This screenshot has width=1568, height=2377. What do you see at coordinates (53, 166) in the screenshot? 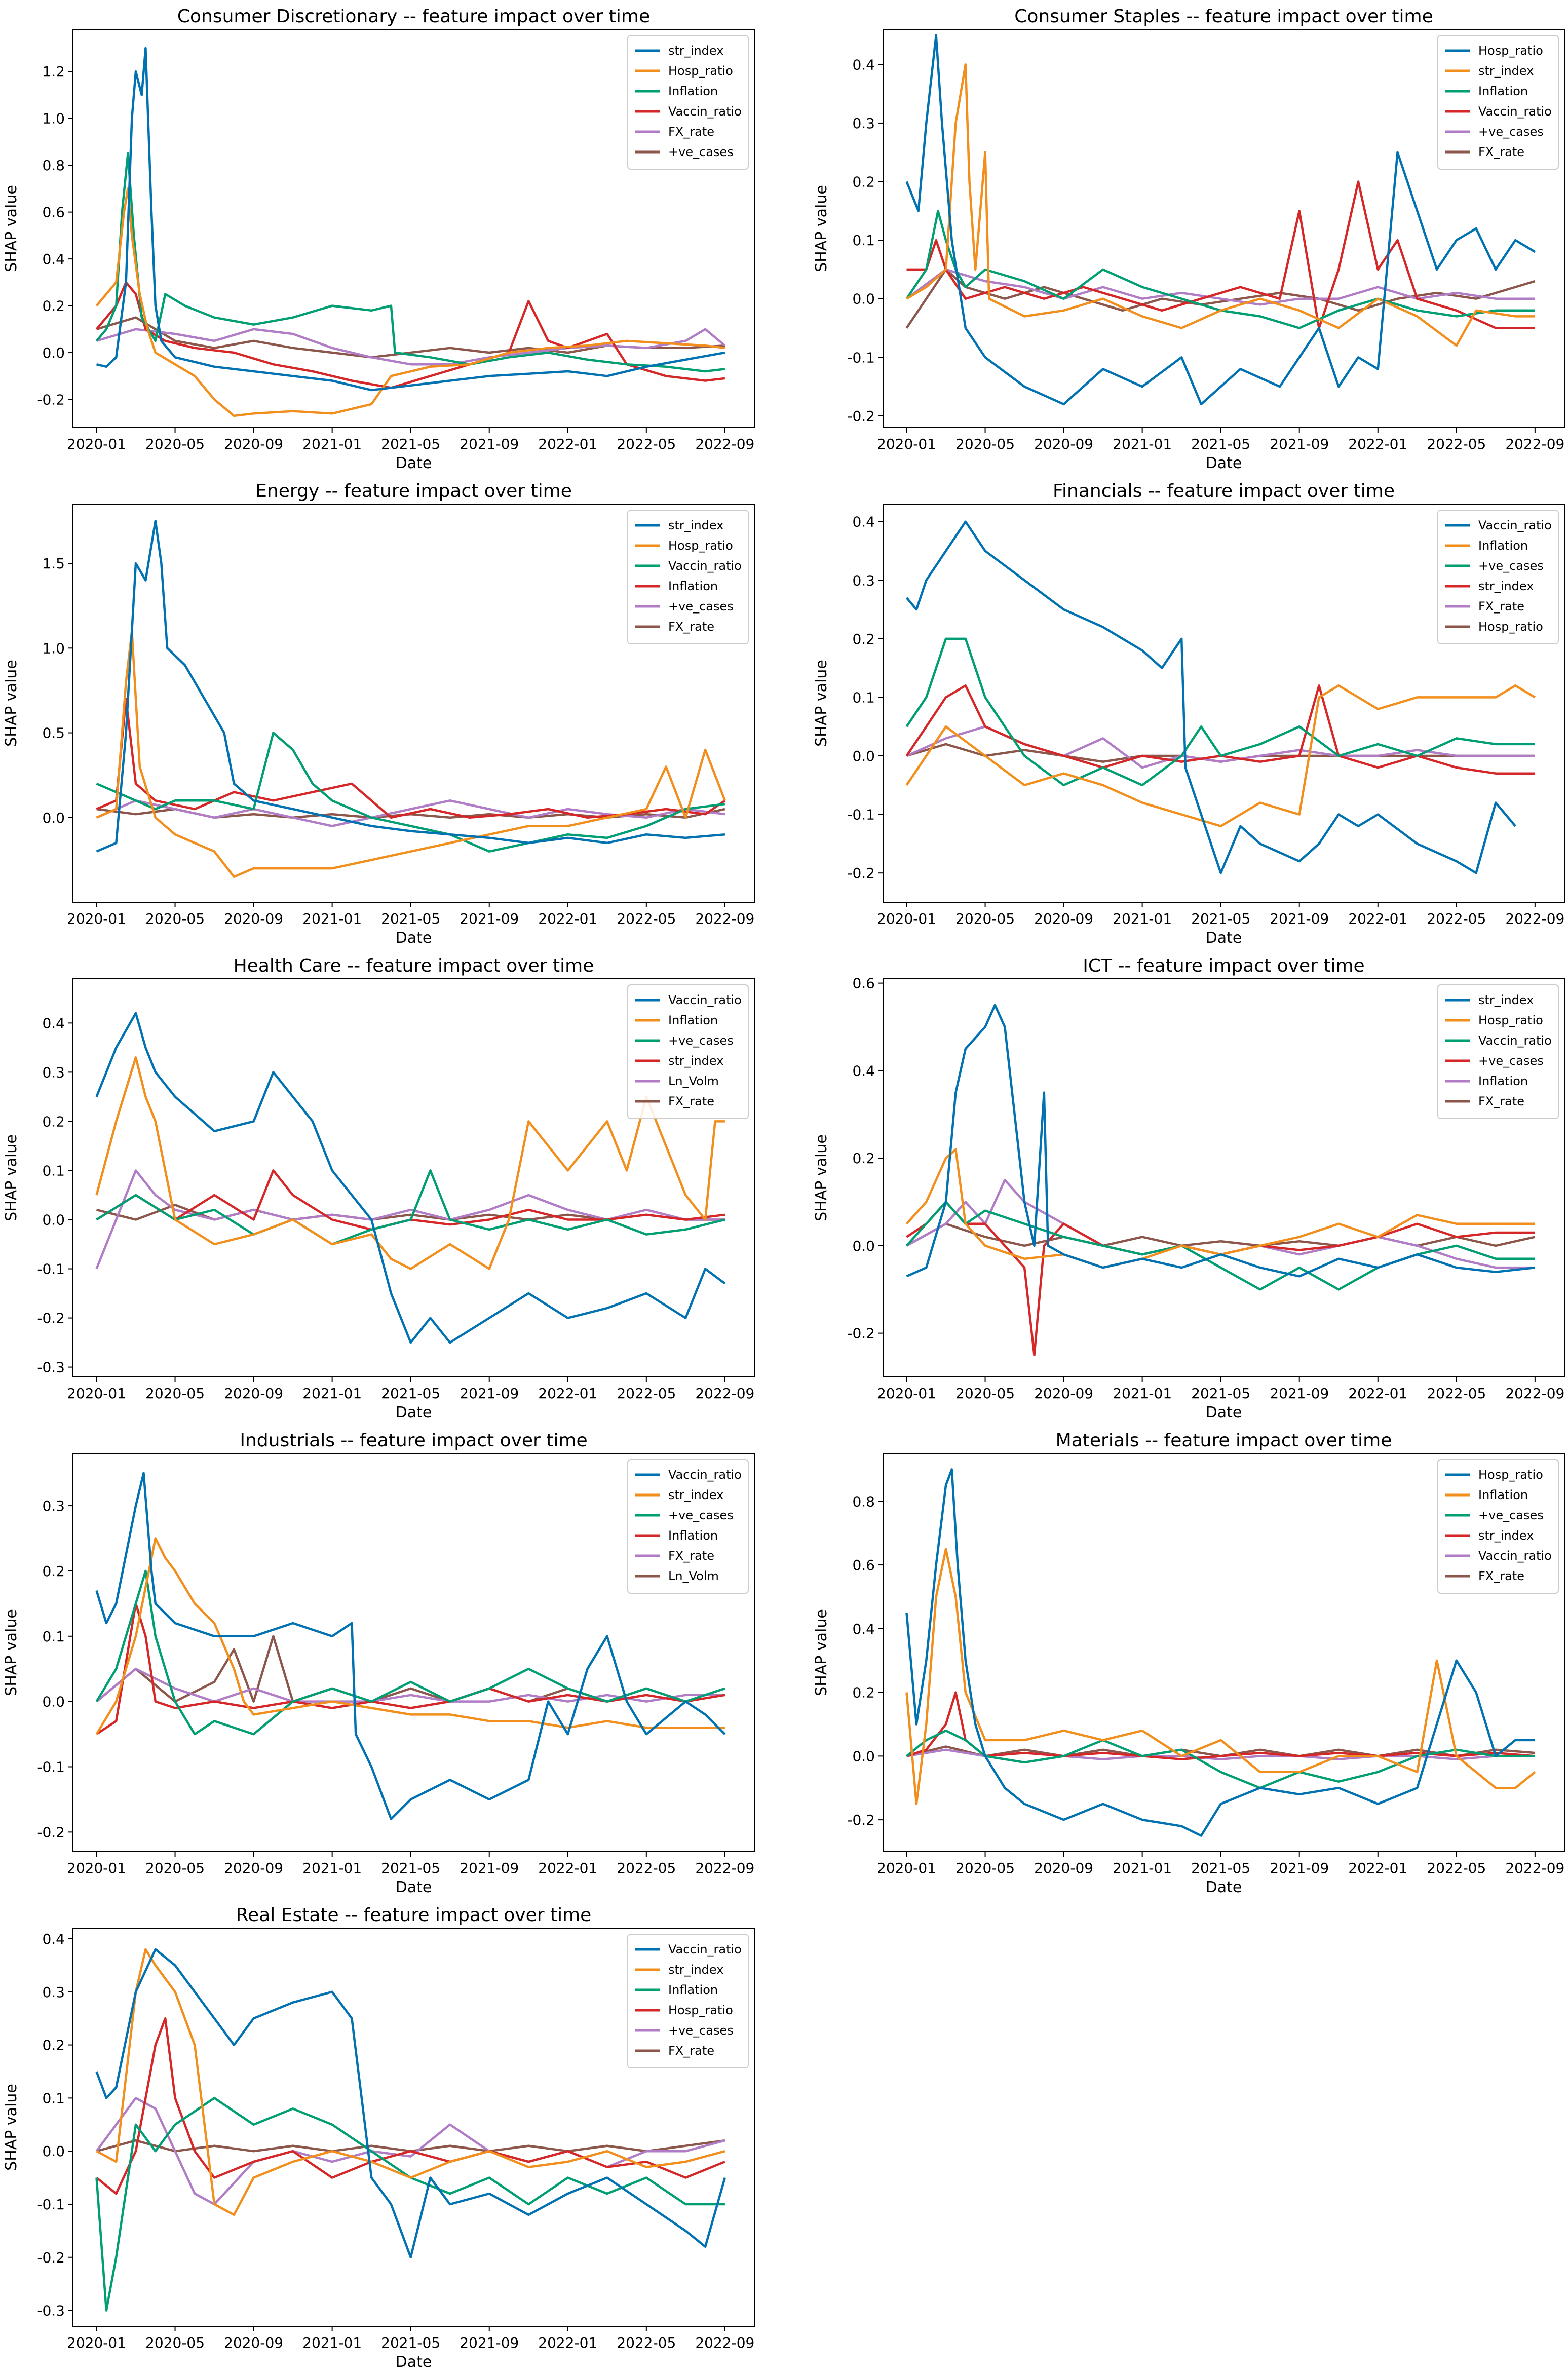
I see `y-tick-label: 0.8` at bounding box center [53, 166].